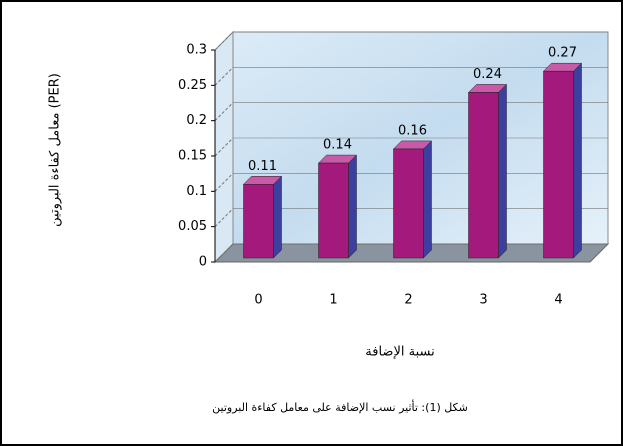 This screenshot has width=623, height=446. Describe the element at coordinates (55, 150) in the screenshot. I see `y-axis-label: معامل كفاءة البروتين (PER)` at that location.